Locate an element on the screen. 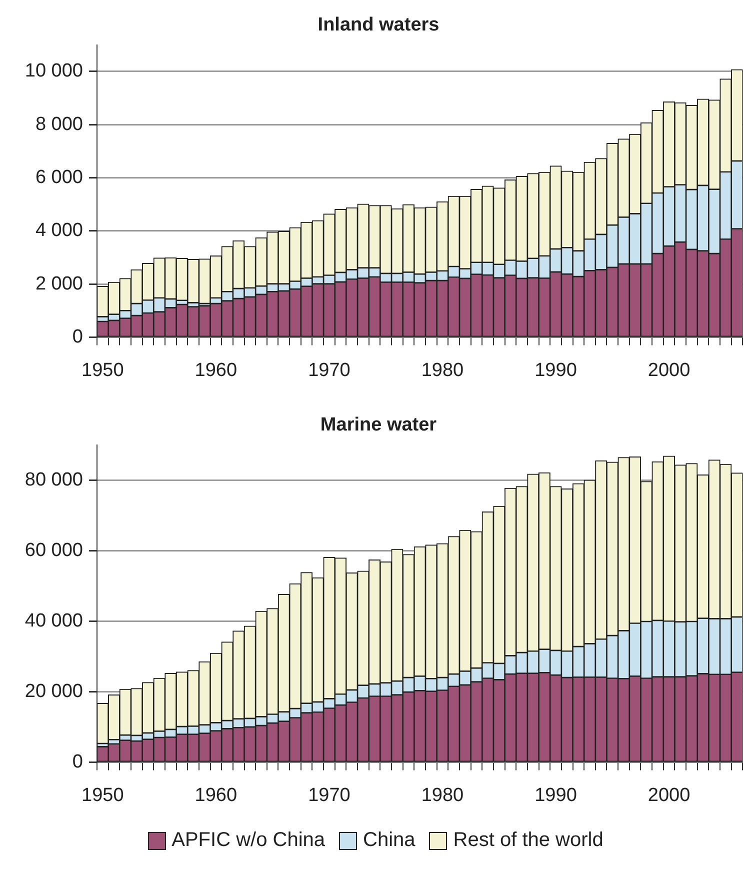 The image size is (751, 873). y-tick-label: 4 000 is located at coordinates (59, 231).